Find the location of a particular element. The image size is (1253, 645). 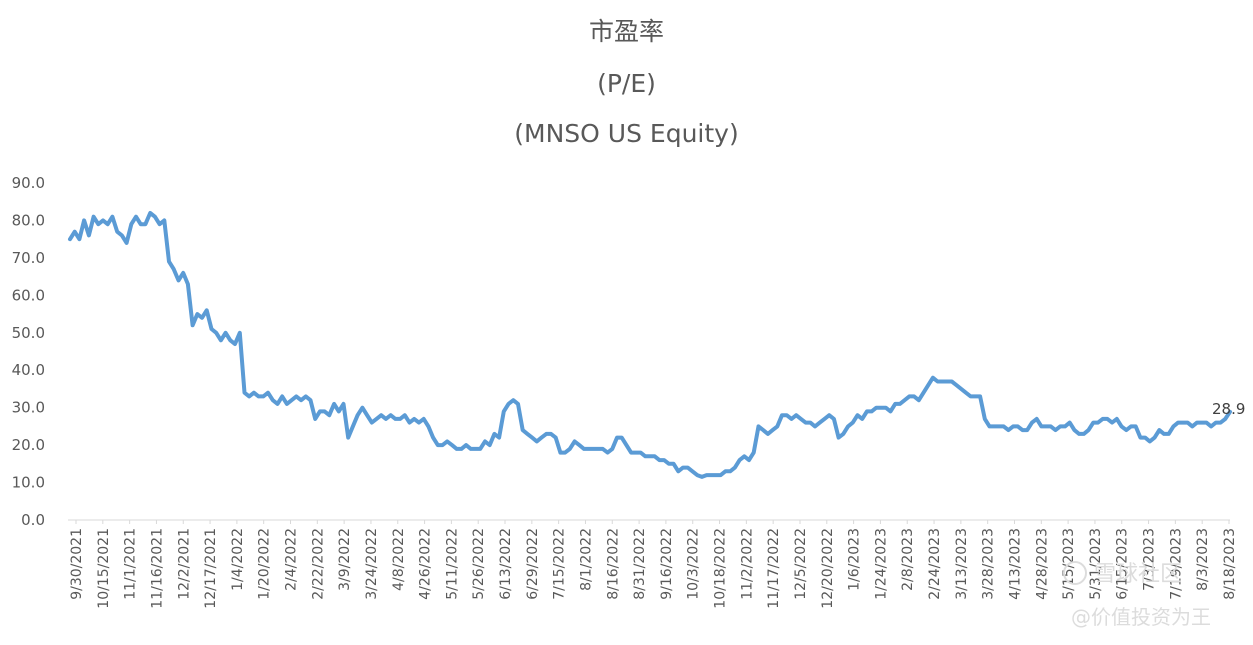

x-tick-label: 2/4/2022 is located at coordinates (292, 559).